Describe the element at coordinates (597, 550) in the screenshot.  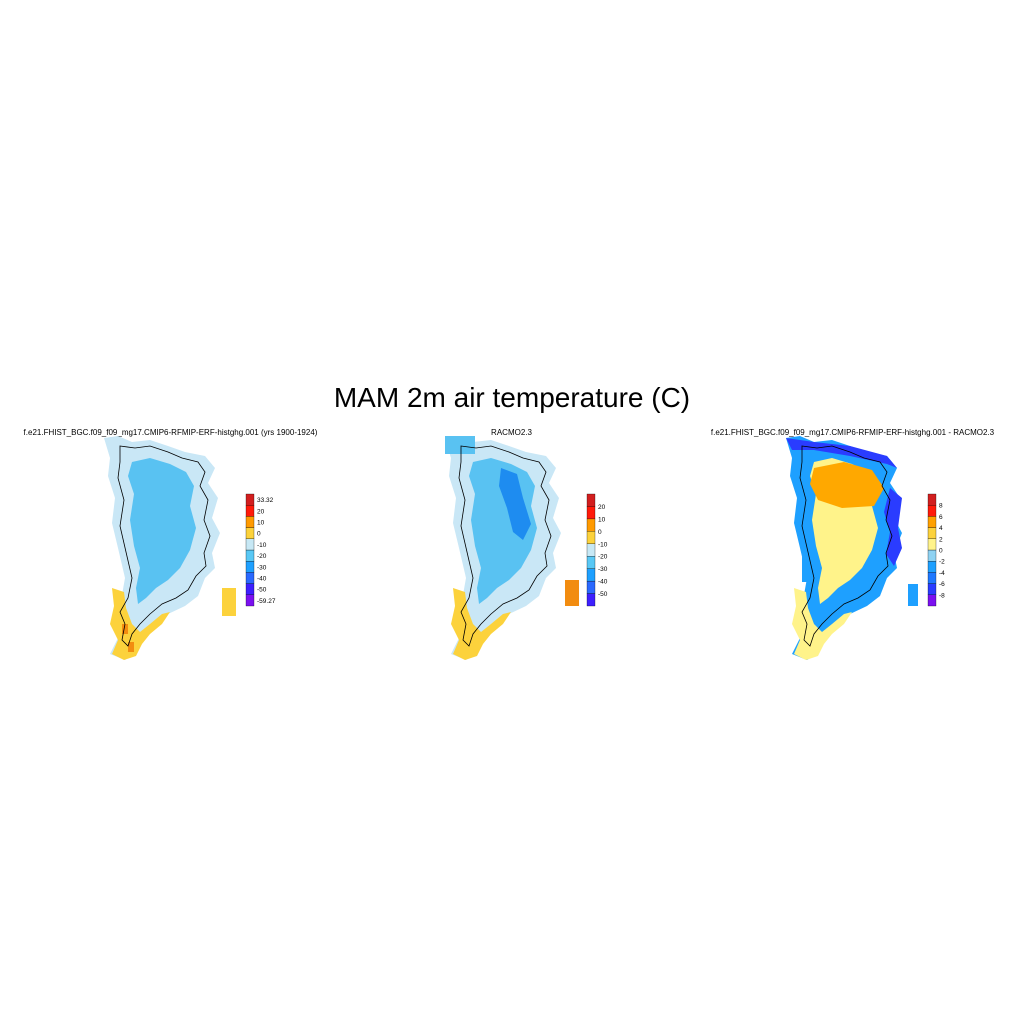
I see `colorbar: -50 -40 -30 -20 -10 0 10 20` at that location.